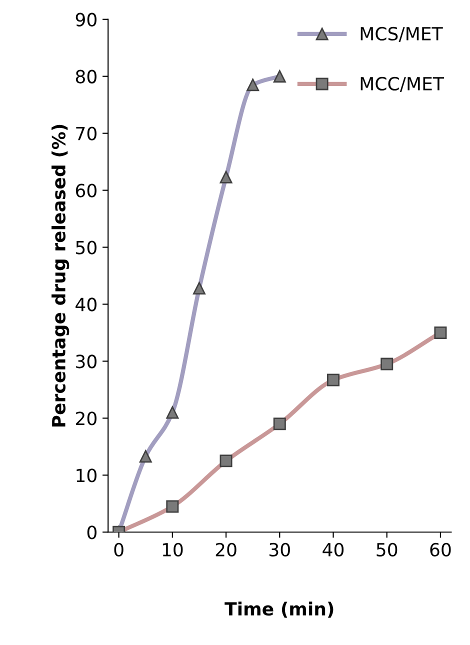  Describe the element at coordinates (86, 475) in the screenshot. I see `y-tick-label: 10` at that location.